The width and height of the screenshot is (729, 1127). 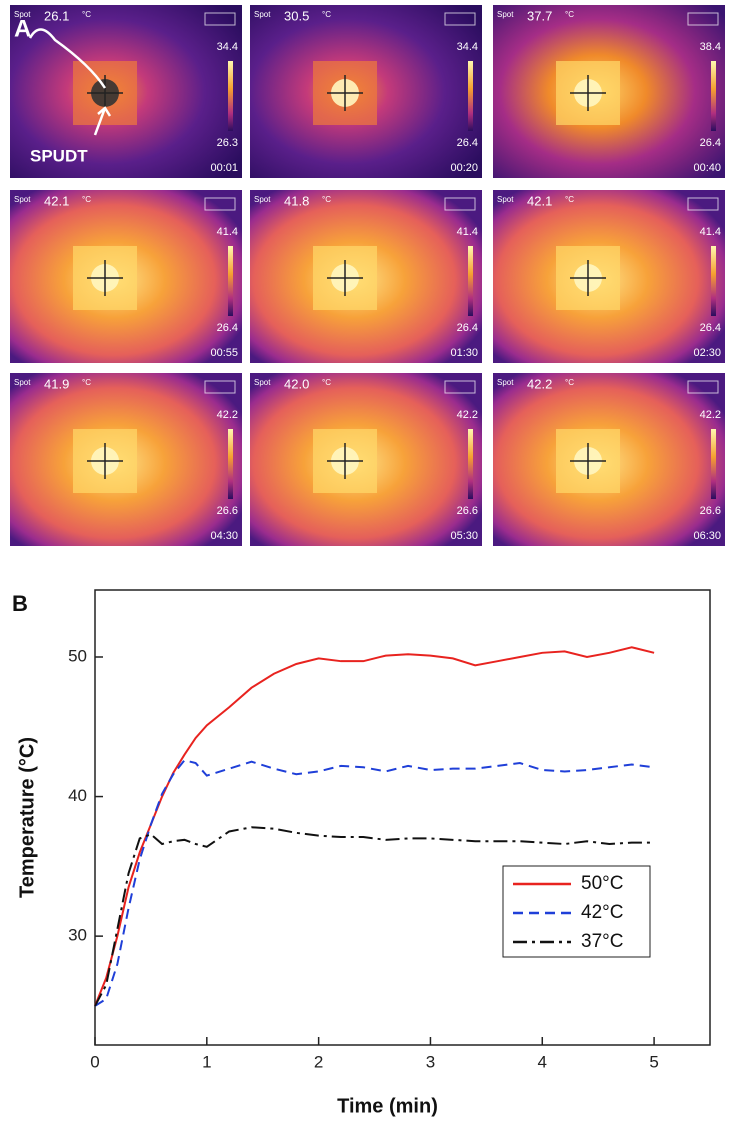 I want to click on time-stamp: 06:30, so click(x=707, y=536).